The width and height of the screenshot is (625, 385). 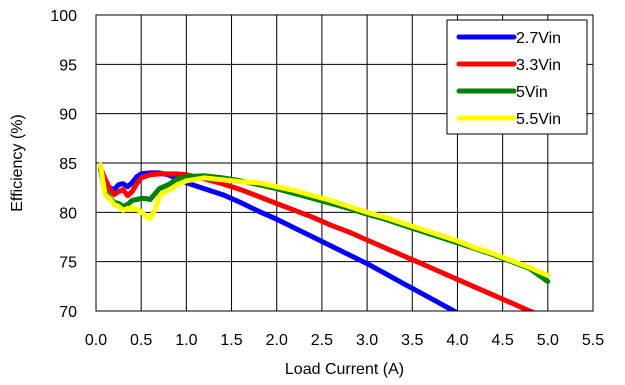 I want to click on x-tick-label: 0.5, so click(x=141, y=340).